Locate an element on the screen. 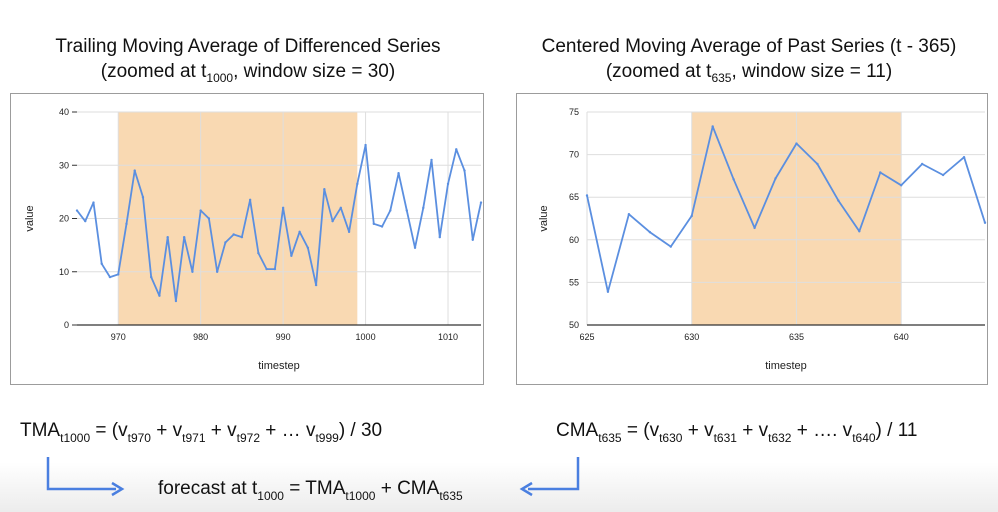  x-tick-label: 640 is located at coordinates (901, 337).